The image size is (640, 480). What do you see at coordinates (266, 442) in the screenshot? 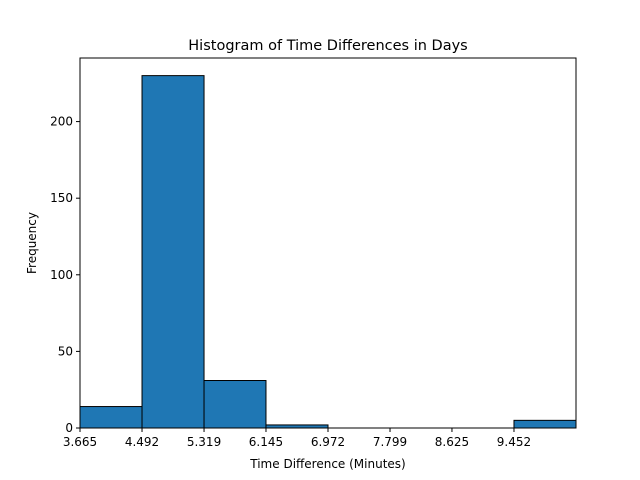
I see `x-tick-label: 6.145` at bounding box center [266, 442].